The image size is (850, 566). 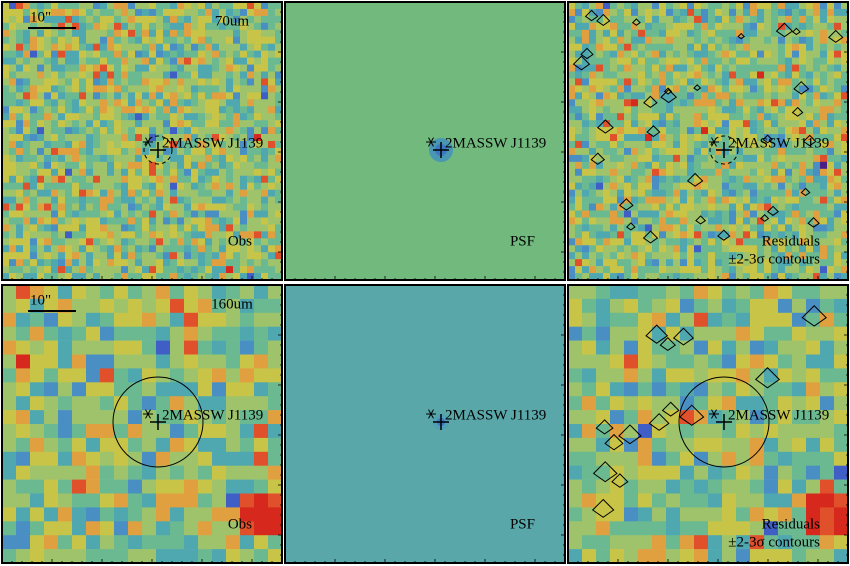 What do you see at coordinates (40, 300) in the screenshot?
I see `scale-bar-label: 10"` at bounding box center [40, 300].